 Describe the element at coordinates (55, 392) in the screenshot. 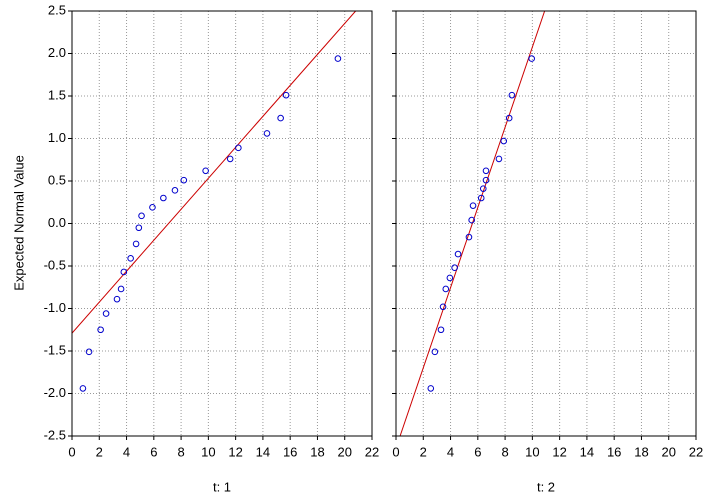

I see `y-tick-label: -2.0` at that location.